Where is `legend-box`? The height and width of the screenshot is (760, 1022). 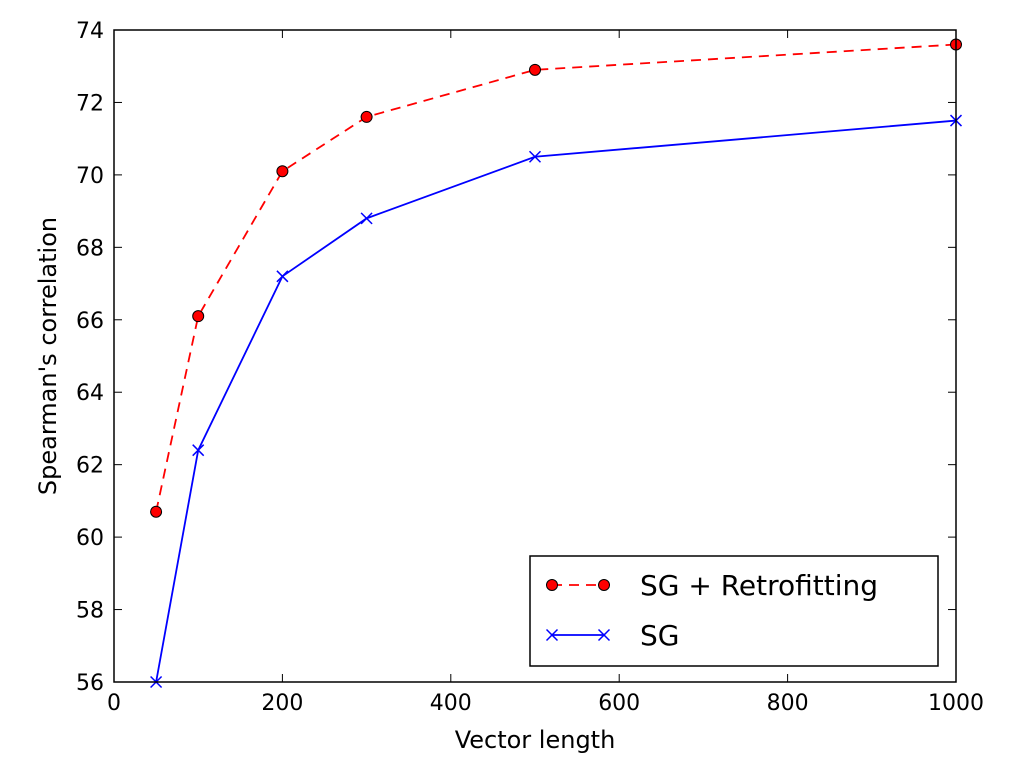 legend-box is located at coordinates (734, 611).